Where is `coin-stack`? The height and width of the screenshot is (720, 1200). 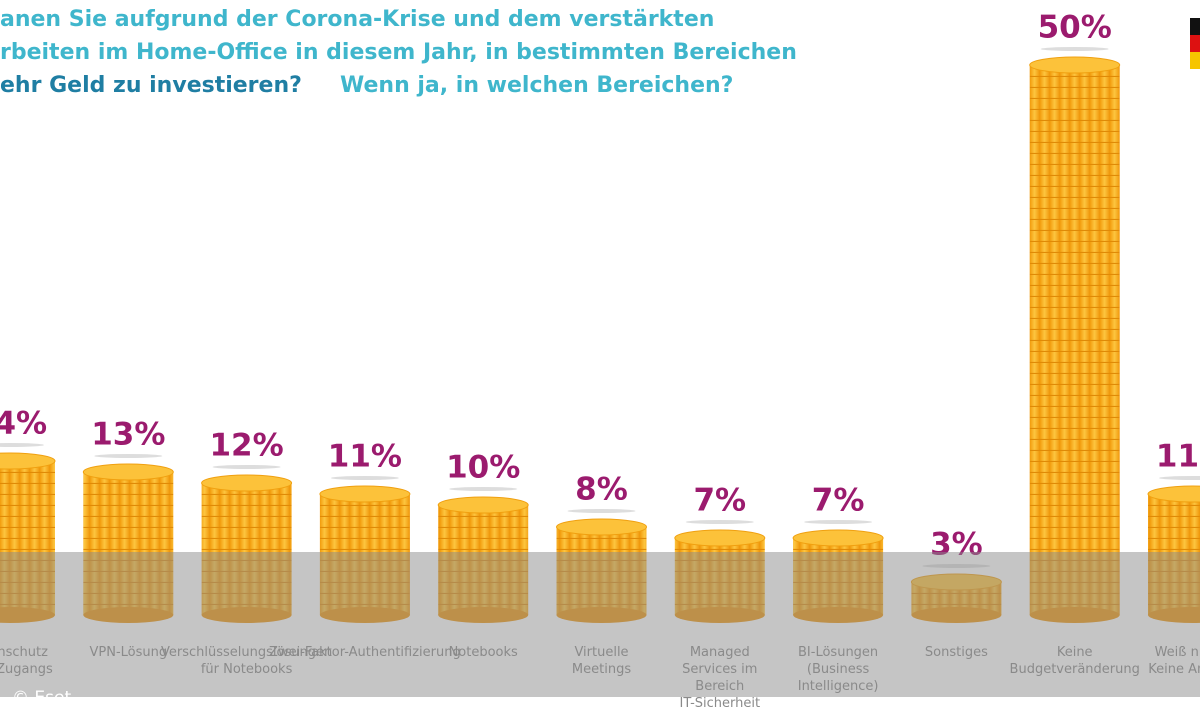
coin-stack is located at coordinates (1074, 340).